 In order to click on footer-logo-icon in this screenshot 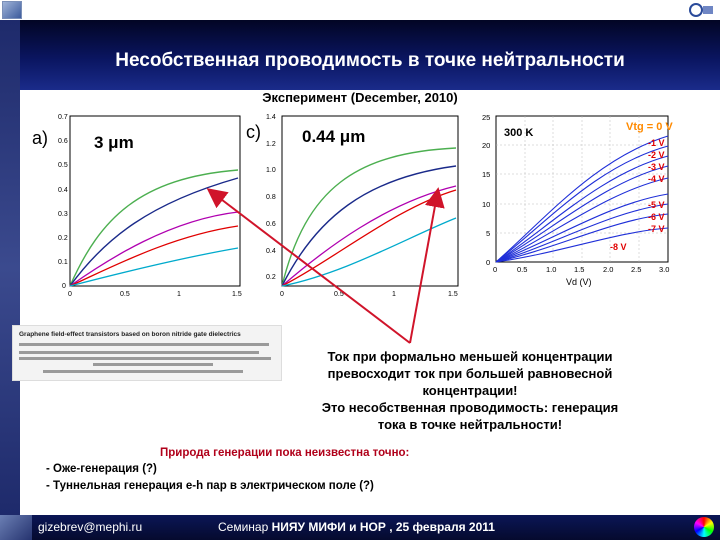, I will do `click(16, 527)`.